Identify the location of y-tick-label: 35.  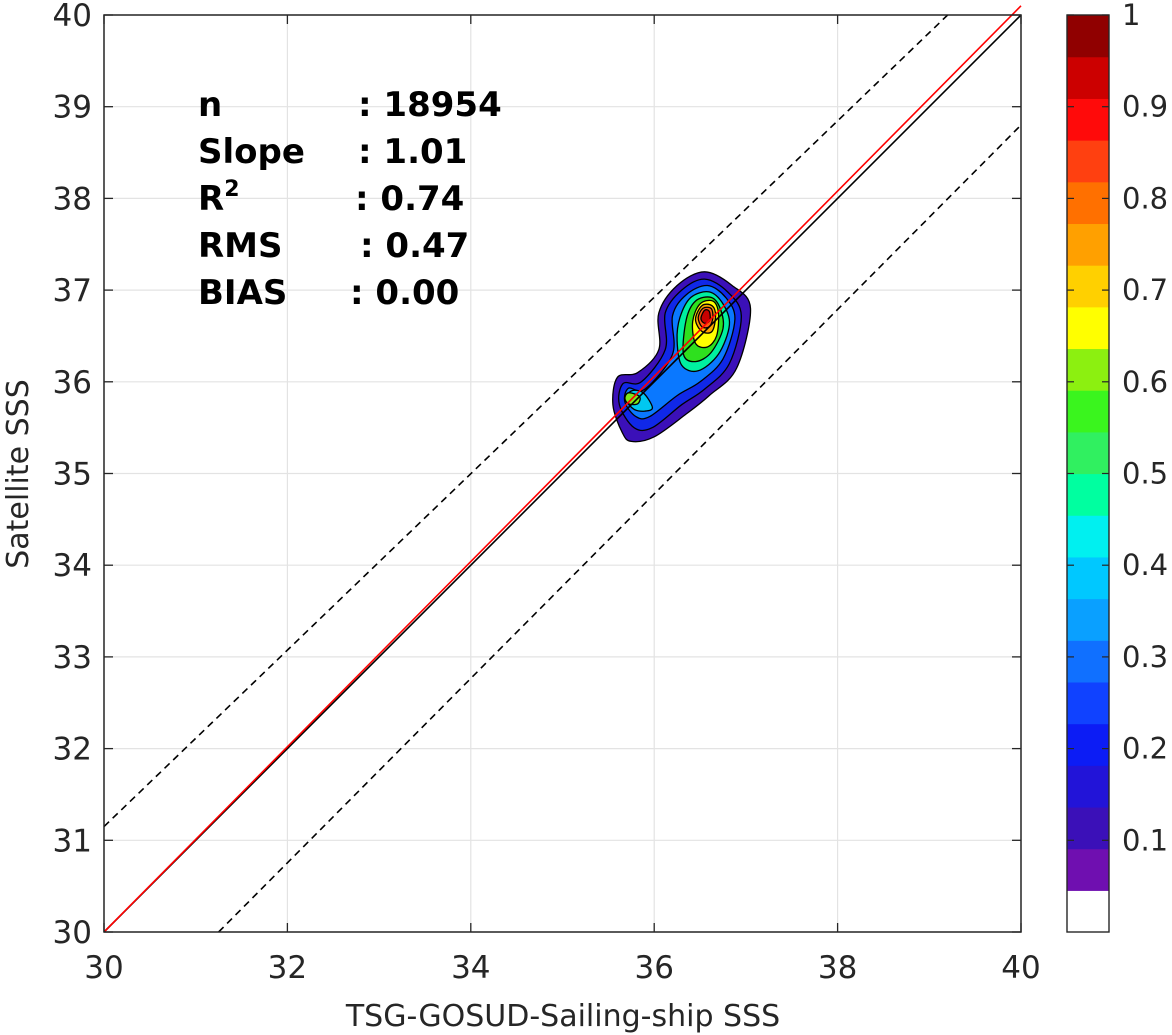
(72, 475).